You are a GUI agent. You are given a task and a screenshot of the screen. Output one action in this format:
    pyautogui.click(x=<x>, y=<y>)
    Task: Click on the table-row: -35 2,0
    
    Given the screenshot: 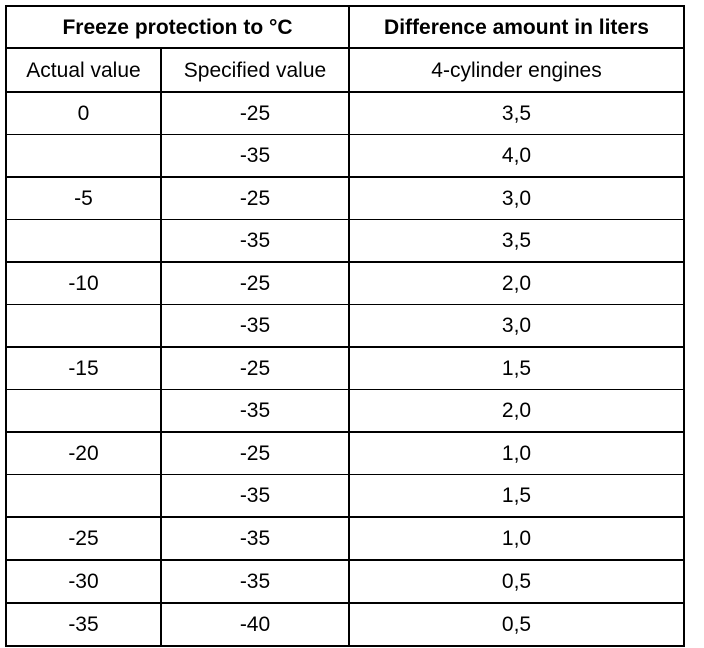 What is the action you would take?
    pyautogui.click(x=345, y=411)
    